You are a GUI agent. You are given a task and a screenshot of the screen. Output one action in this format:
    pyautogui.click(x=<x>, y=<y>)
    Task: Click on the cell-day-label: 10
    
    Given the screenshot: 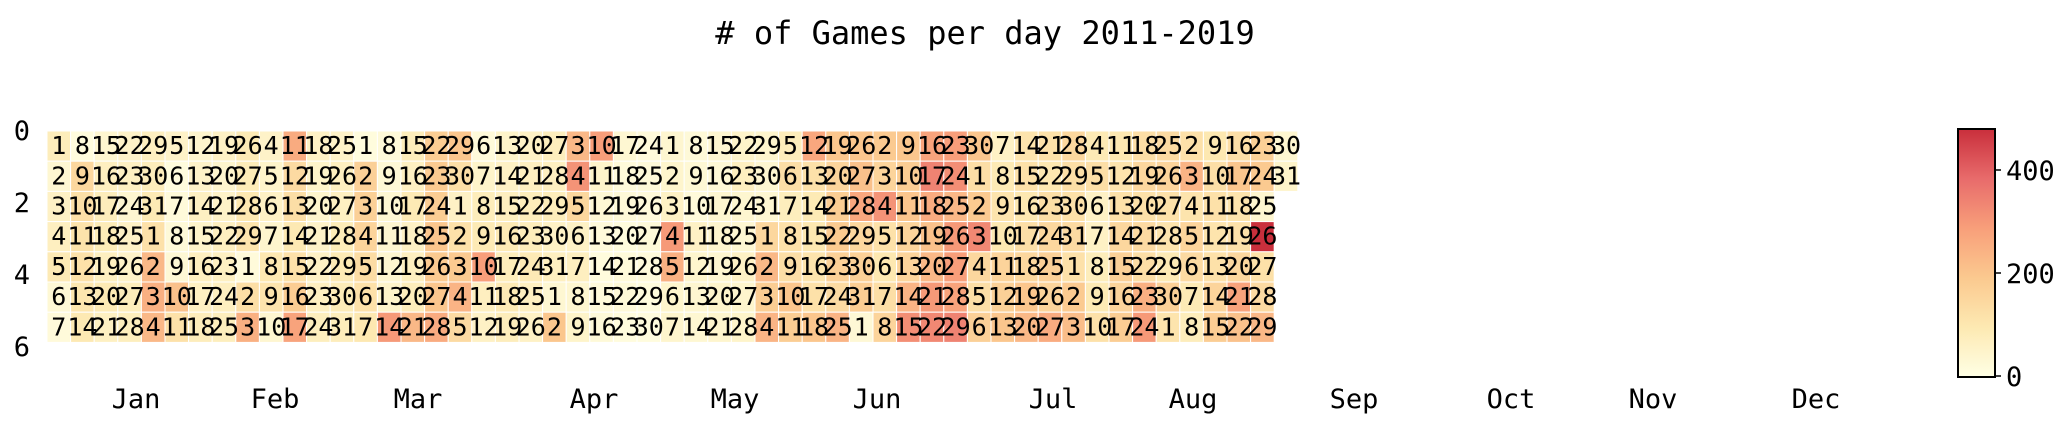 What is the action you would take?
    pyautogui.click(x=696, y=206)
    